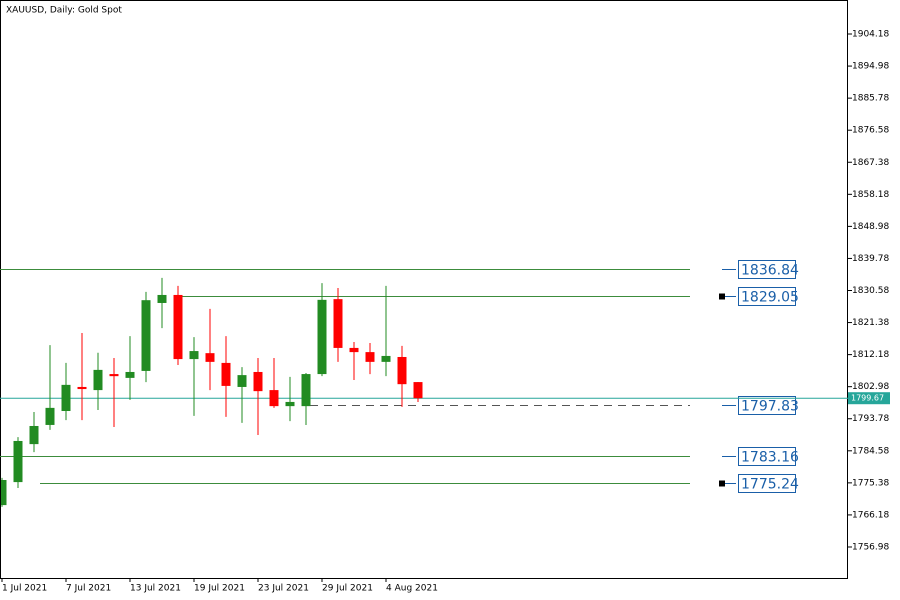 This screenshot has height=600, width=900. What do you see at coordinates (347, 589) in the screenshot?
I see `x-tick-label: 29 Jul 2021` at bounding box center [347, 589].